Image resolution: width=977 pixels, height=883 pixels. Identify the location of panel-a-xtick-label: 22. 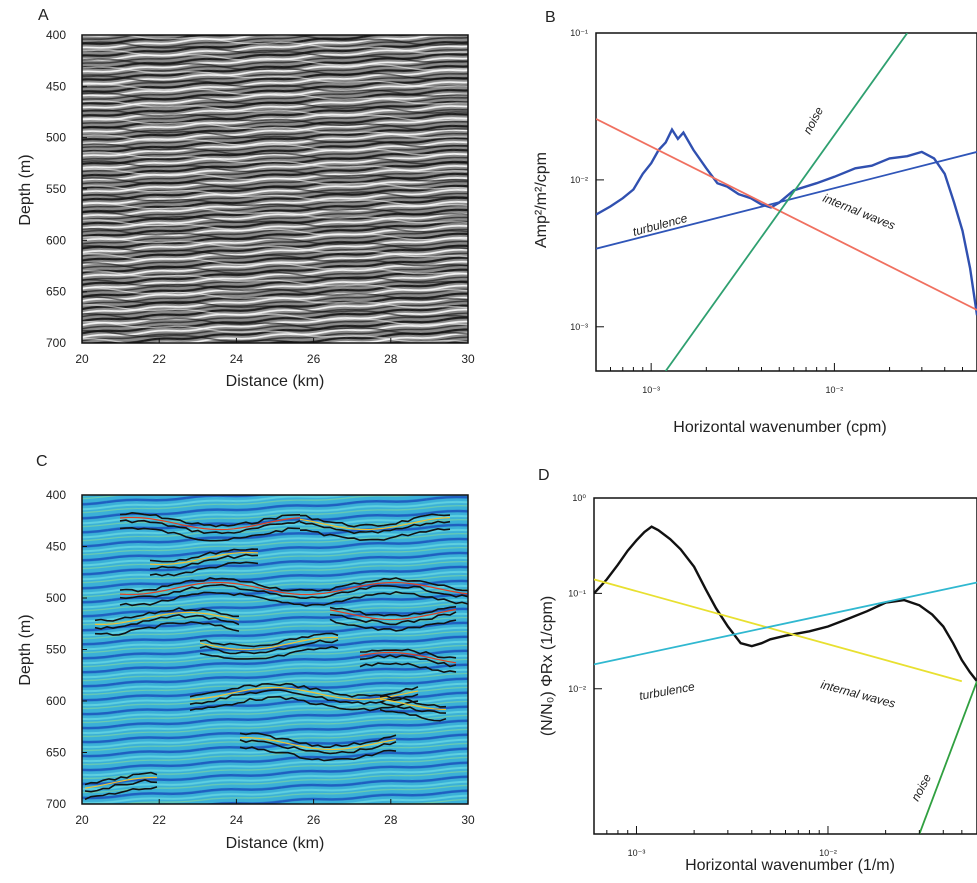
(160, 359).